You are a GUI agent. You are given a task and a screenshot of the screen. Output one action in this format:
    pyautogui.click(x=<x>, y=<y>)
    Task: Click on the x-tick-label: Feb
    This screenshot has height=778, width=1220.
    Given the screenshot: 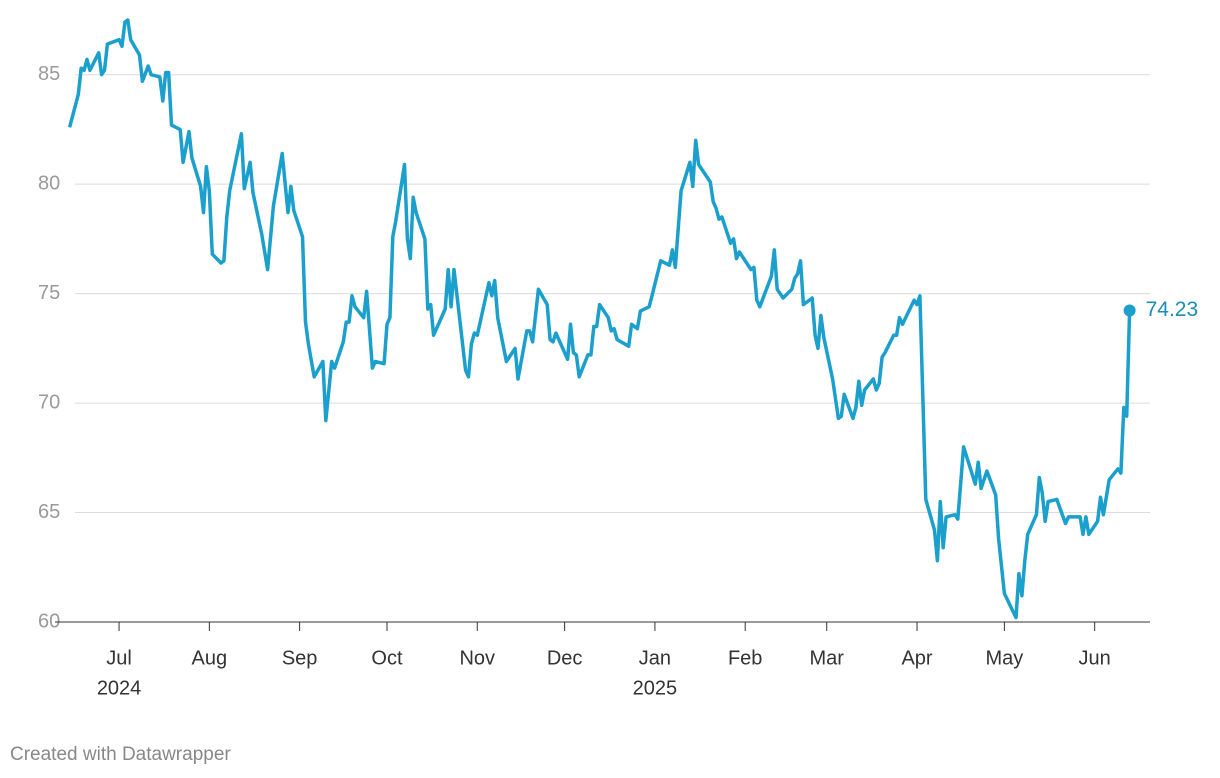 What is the action you would take?
    pyautogui.click(x=745, y=658)
    